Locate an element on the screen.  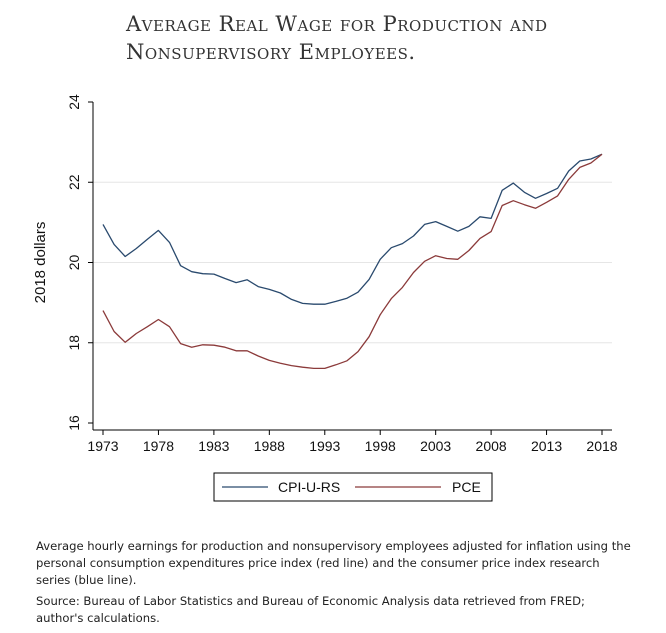
y-axis-title: 2018 dollars is located at coordinates (40, 263).